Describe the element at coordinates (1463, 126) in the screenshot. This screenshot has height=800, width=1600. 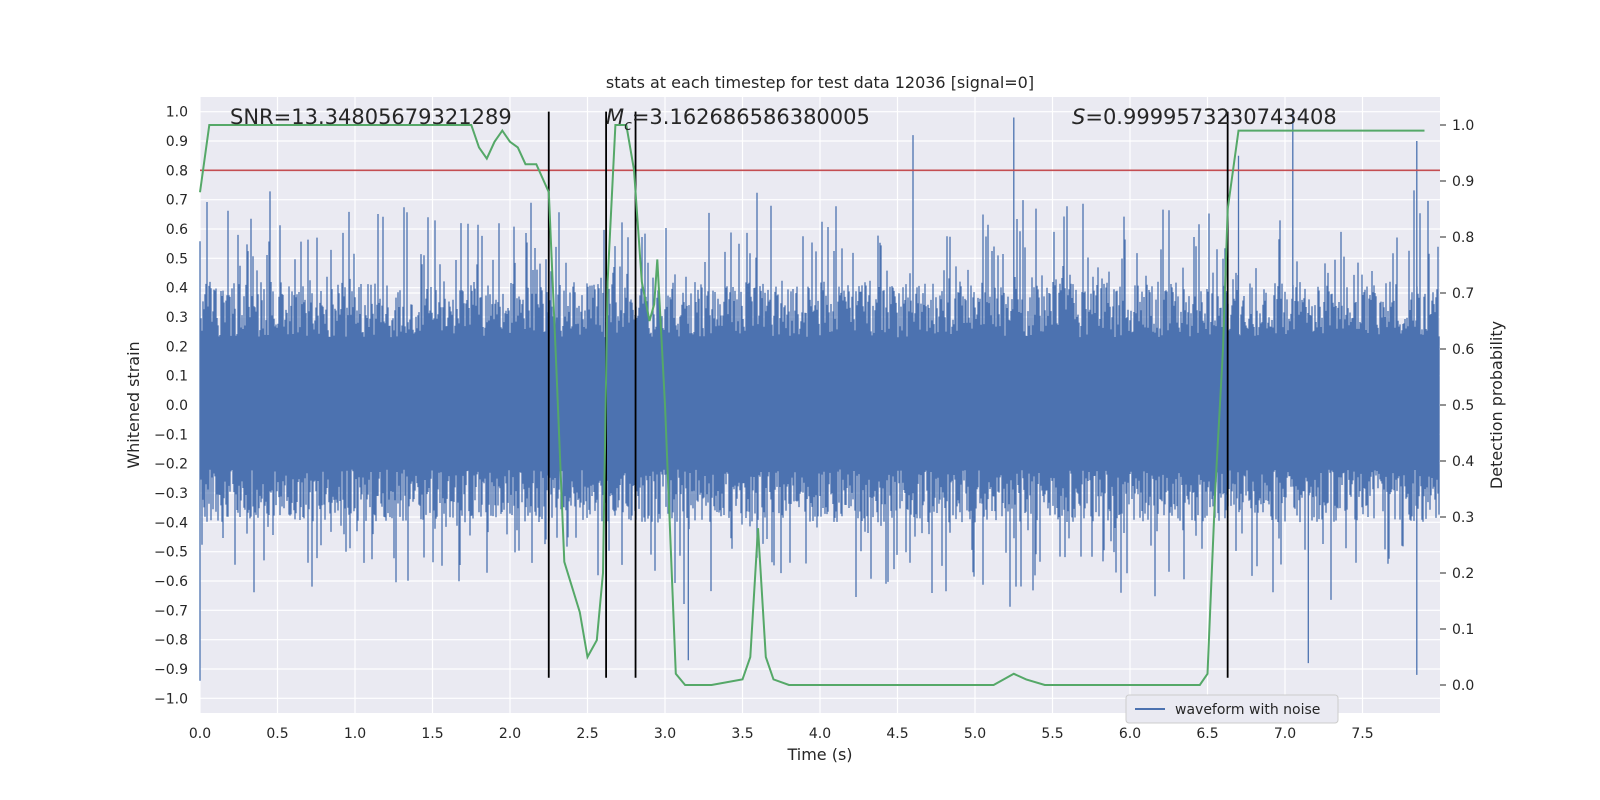
I see `right-y-tick-label: 1.0` at that location.